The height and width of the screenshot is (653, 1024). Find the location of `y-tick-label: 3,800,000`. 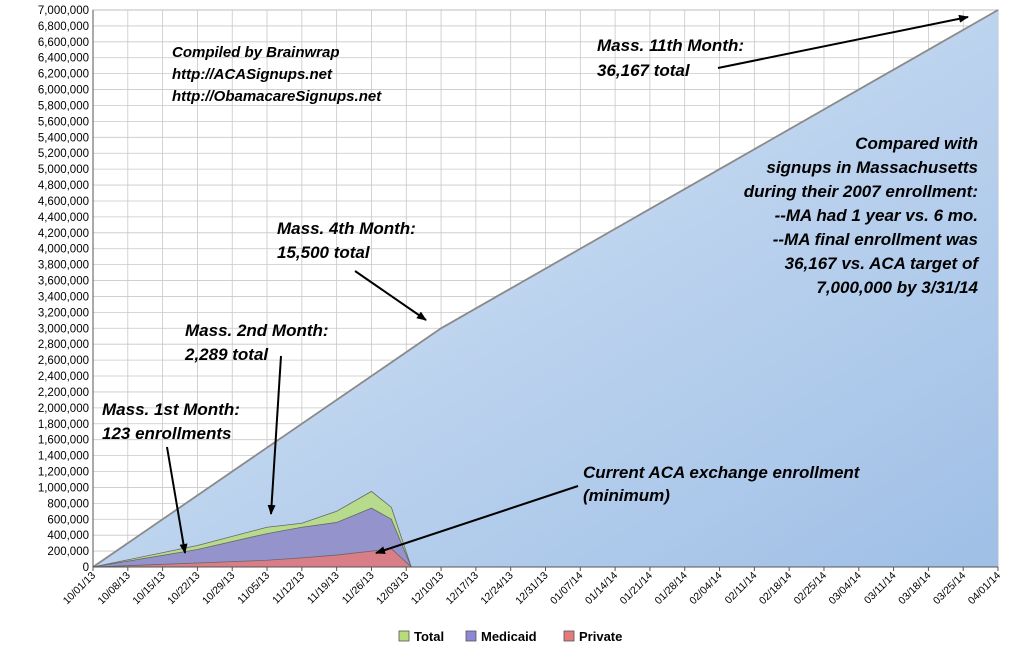

y-tick-label: 3,800,000 is located at coordinates (63, 266).